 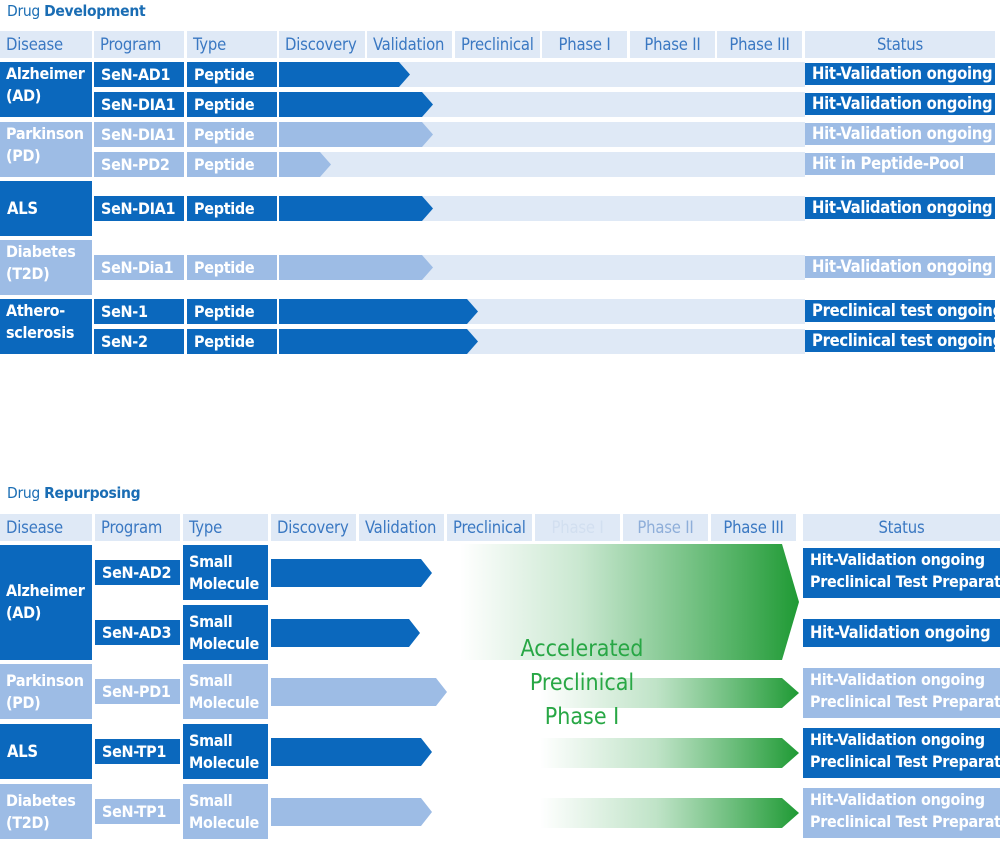 I want to click on dev-header-preclinical: Preclinical, so click(x=497, y=44).